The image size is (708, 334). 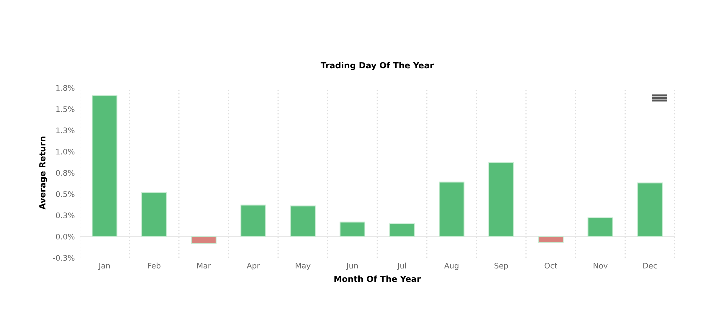 I want to click on chart-title: Trading Day Of The Year, so click(x=377, y=66).